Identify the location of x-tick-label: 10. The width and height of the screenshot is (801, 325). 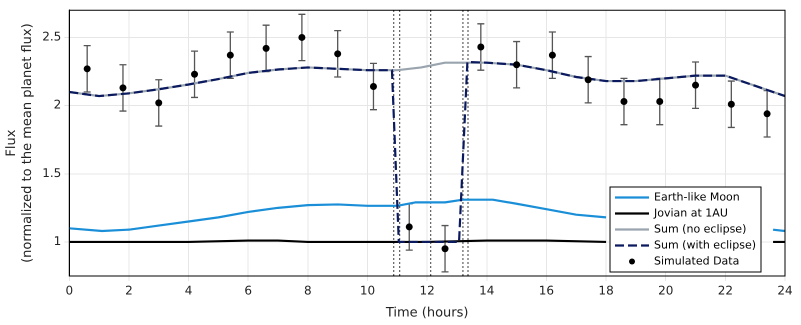
(368, 290).